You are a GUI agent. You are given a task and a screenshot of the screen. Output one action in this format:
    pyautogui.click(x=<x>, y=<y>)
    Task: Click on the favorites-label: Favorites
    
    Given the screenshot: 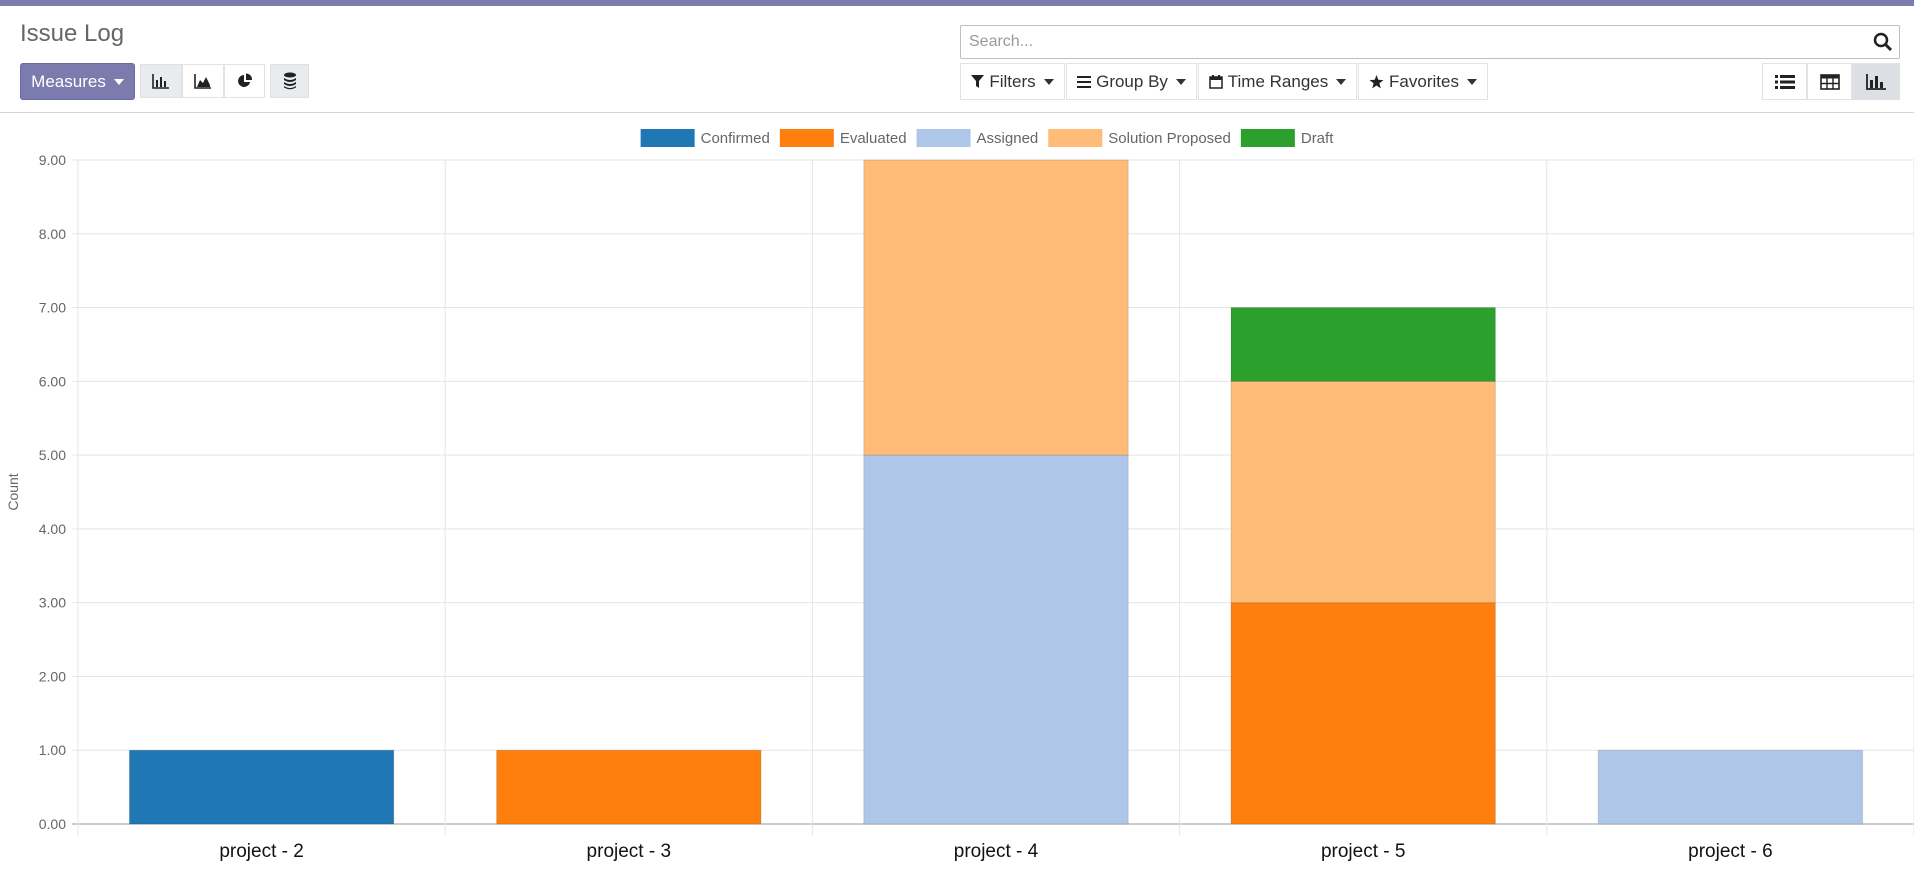 What is the action you would take?
    pyautogui.click(x=1424, y=81)
    